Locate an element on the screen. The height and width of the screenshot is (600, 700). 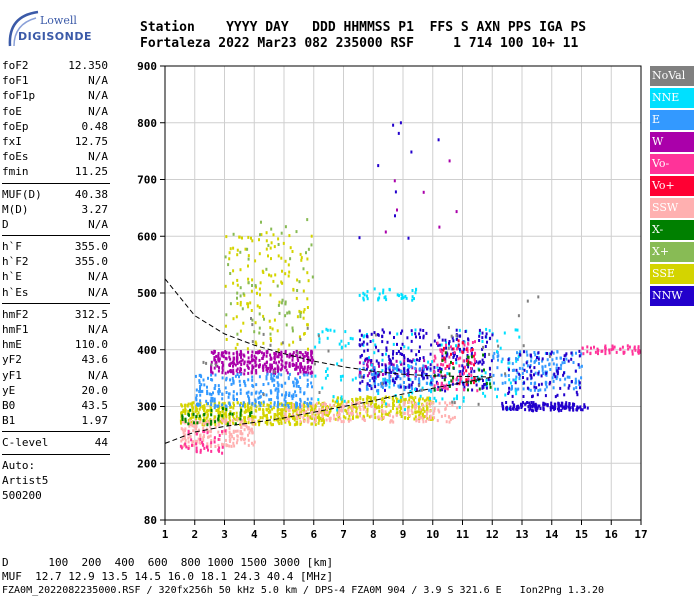
legend-item-vo: Vo- is located at coordinates (672, 164).